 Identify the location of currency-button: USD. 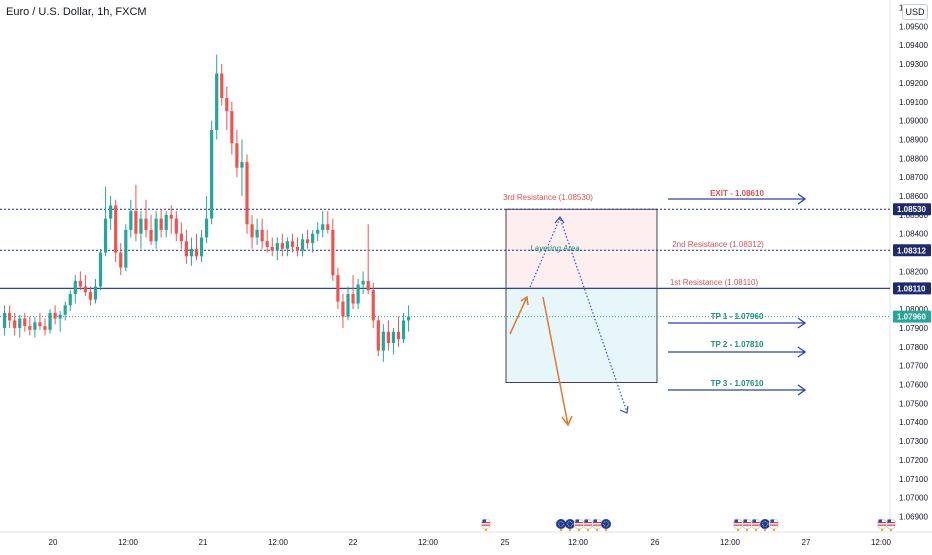
(915, 12).